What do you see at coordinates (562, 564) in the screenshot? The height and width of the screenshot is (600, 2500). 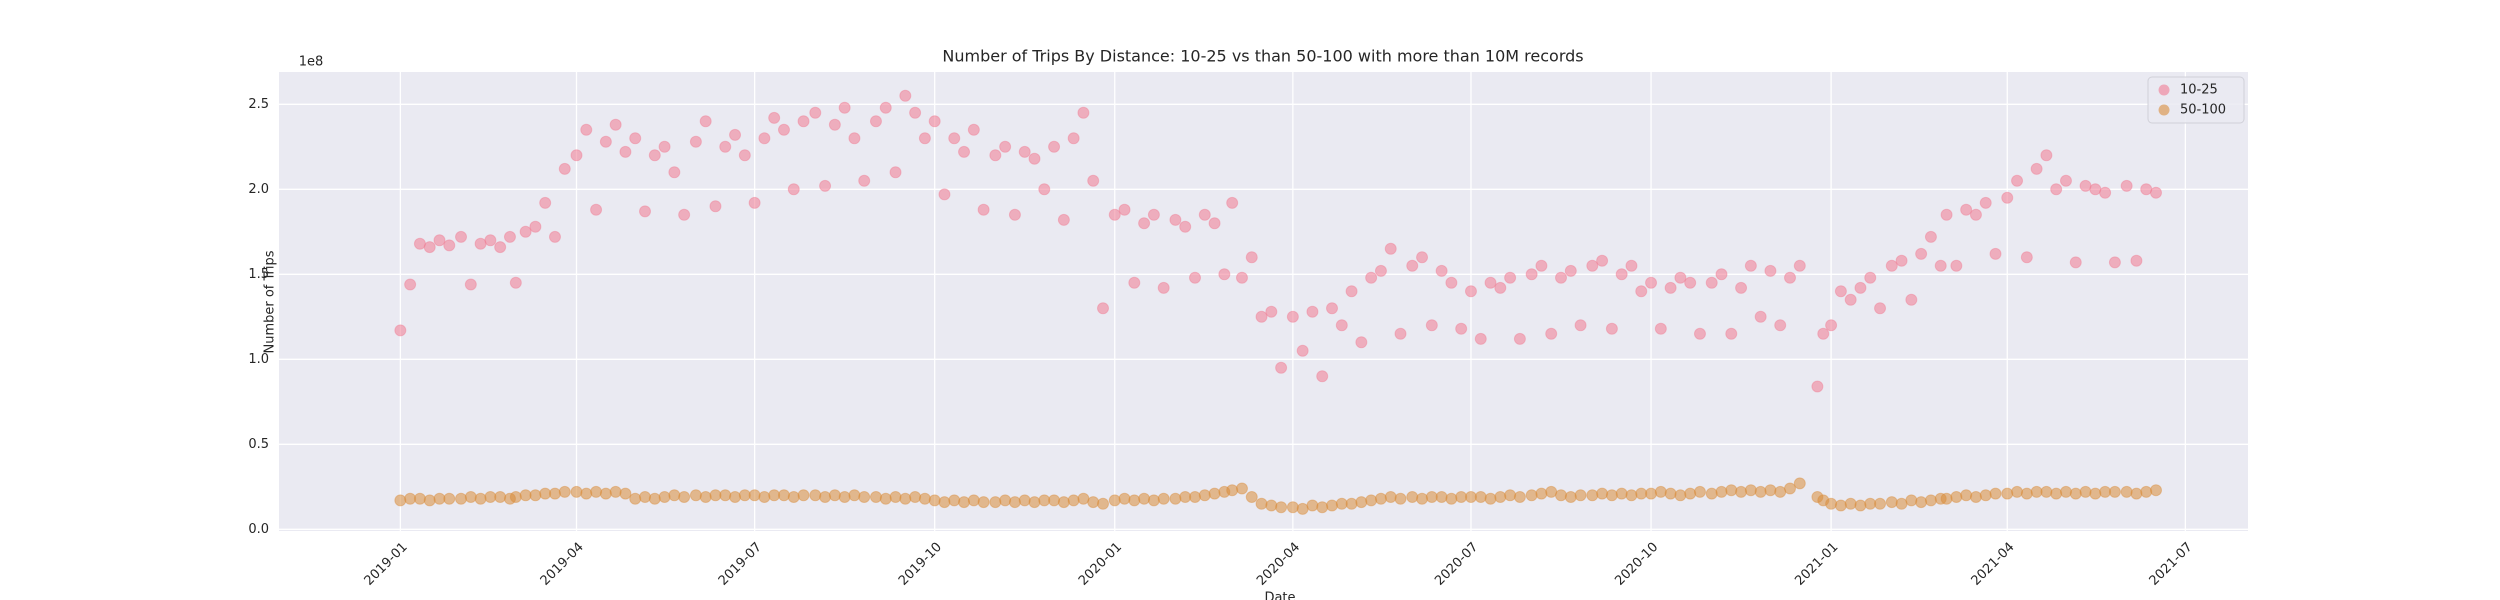 I see `x-tick-label: 2019-04` at bounding box center [562, 564].